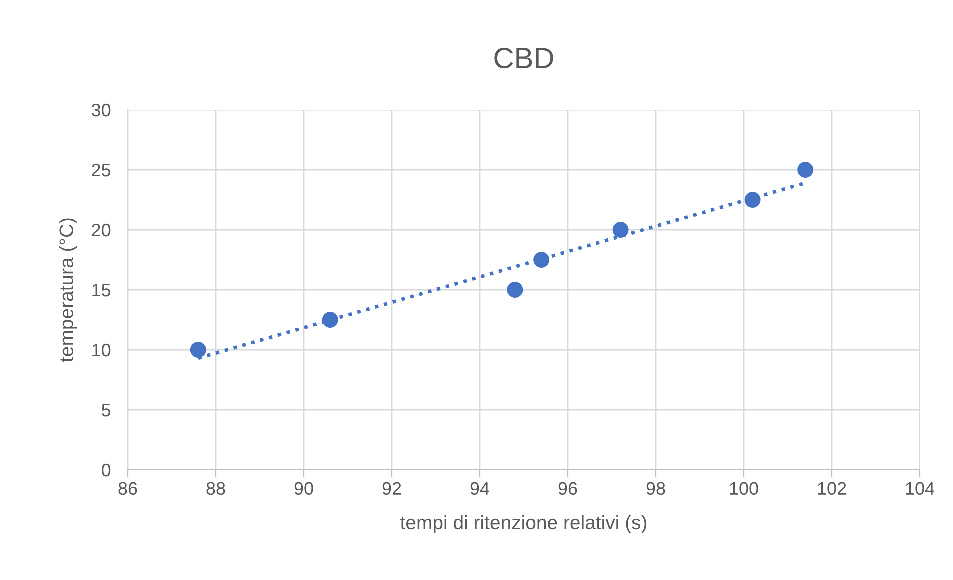  What do you see at coordinates (101, 290) in the screenshot?
I see `y-tick-label: 15` at bounding box center [101, 290].